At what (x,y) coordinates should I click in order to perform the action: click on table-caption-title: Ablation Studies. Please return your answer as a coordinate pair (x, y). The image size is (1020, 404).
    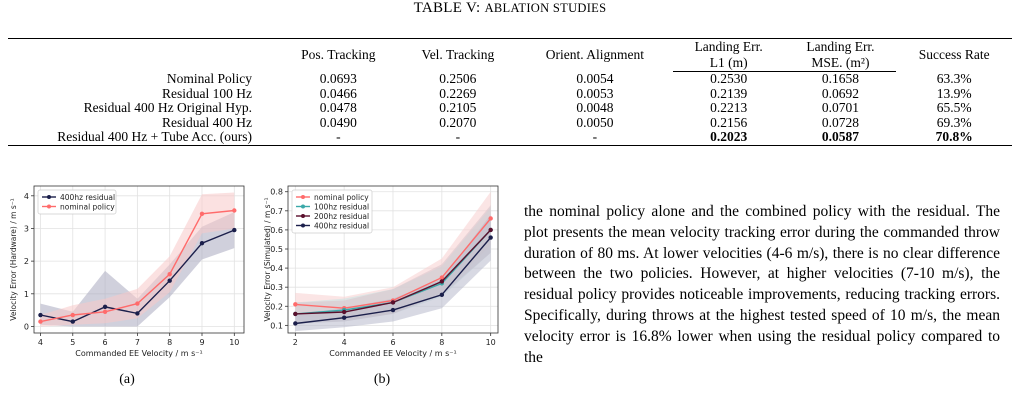
    Looking at the image, I should click on (545, 8).